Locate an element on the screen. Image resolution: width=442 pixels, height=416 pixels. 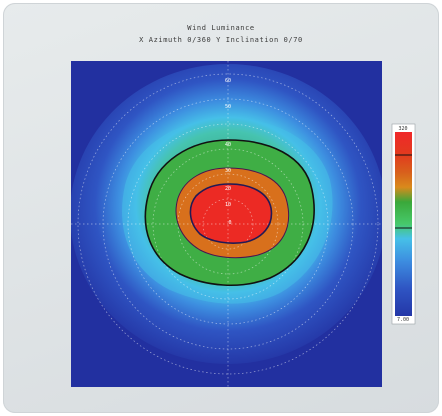
colorbar-max-label: 320 is located at coordinates (402, 129).